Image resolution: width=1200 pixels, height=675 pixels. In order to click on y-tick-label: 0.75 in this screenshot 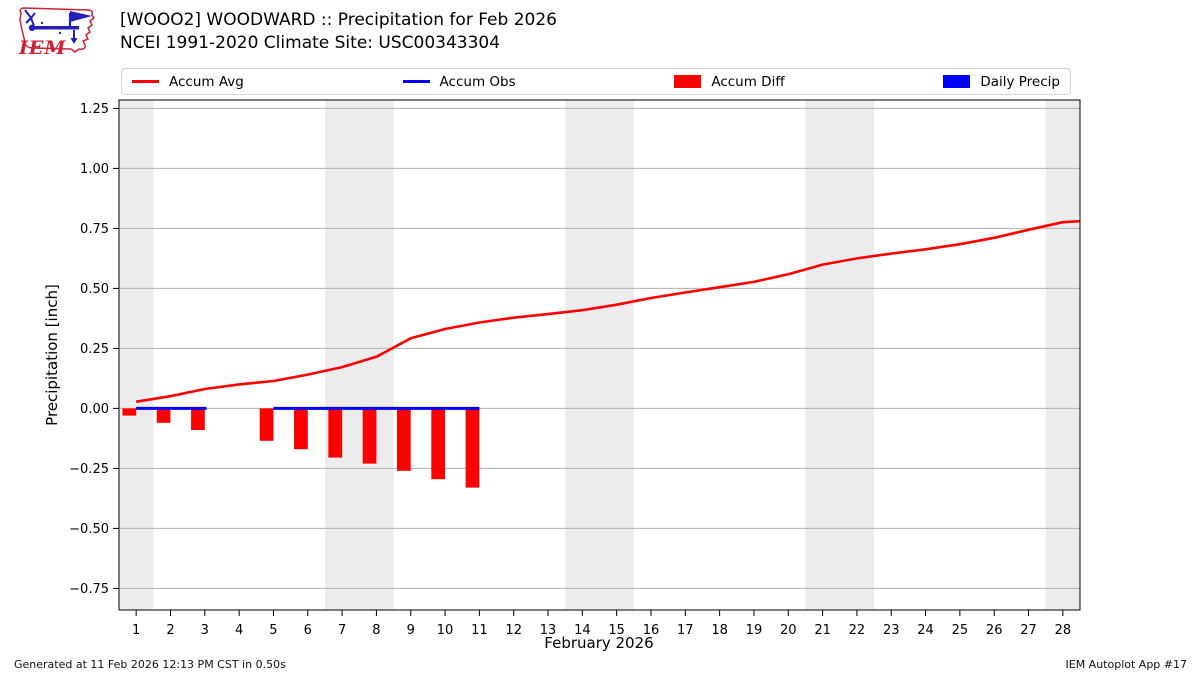, I will do `click(94, 229)`.